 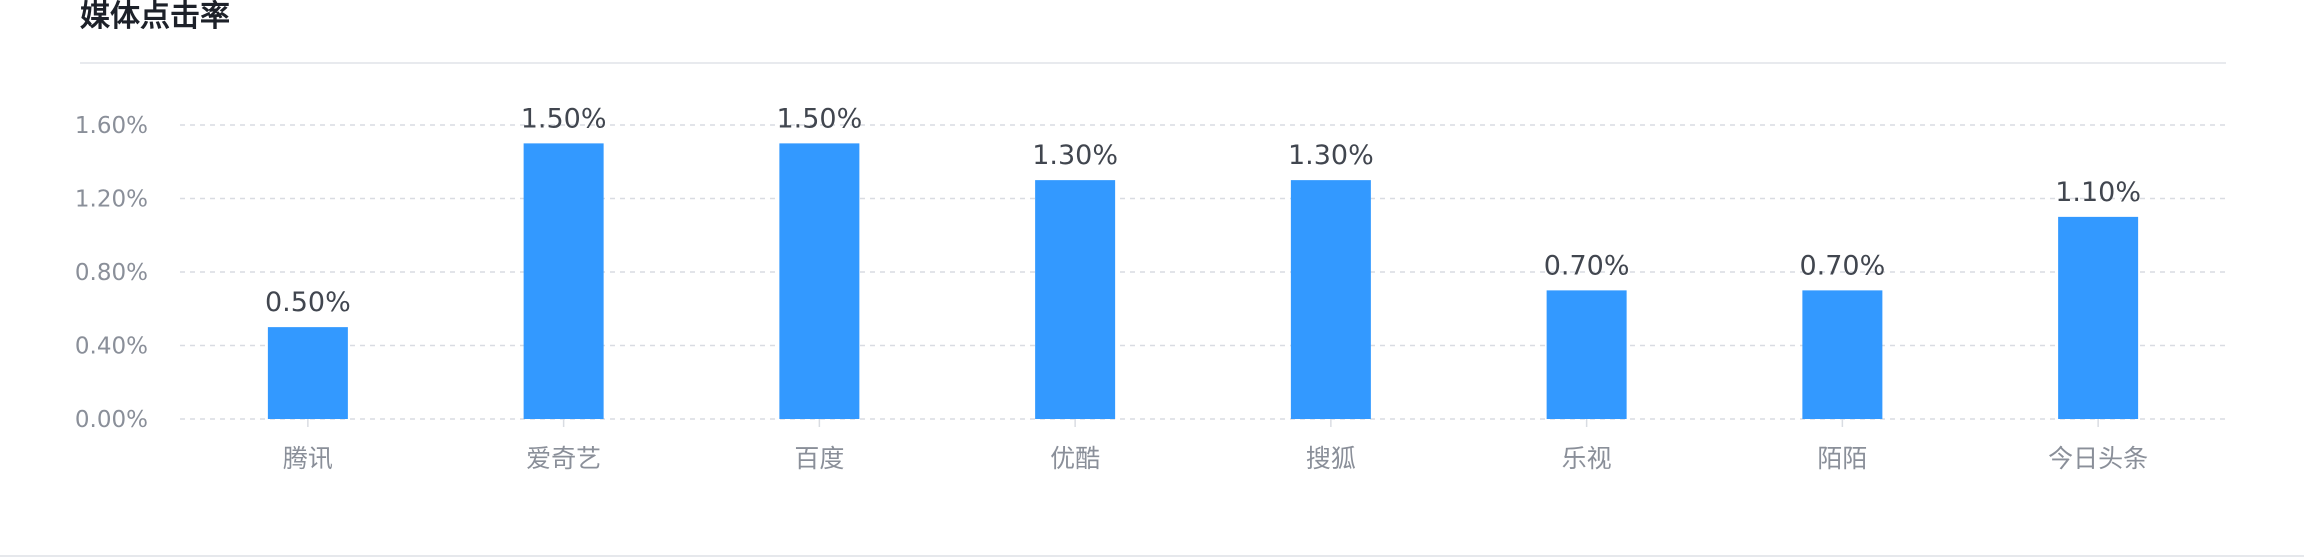 I want to click on chart-title: 媒体点击率, so click(x=155, y=17).